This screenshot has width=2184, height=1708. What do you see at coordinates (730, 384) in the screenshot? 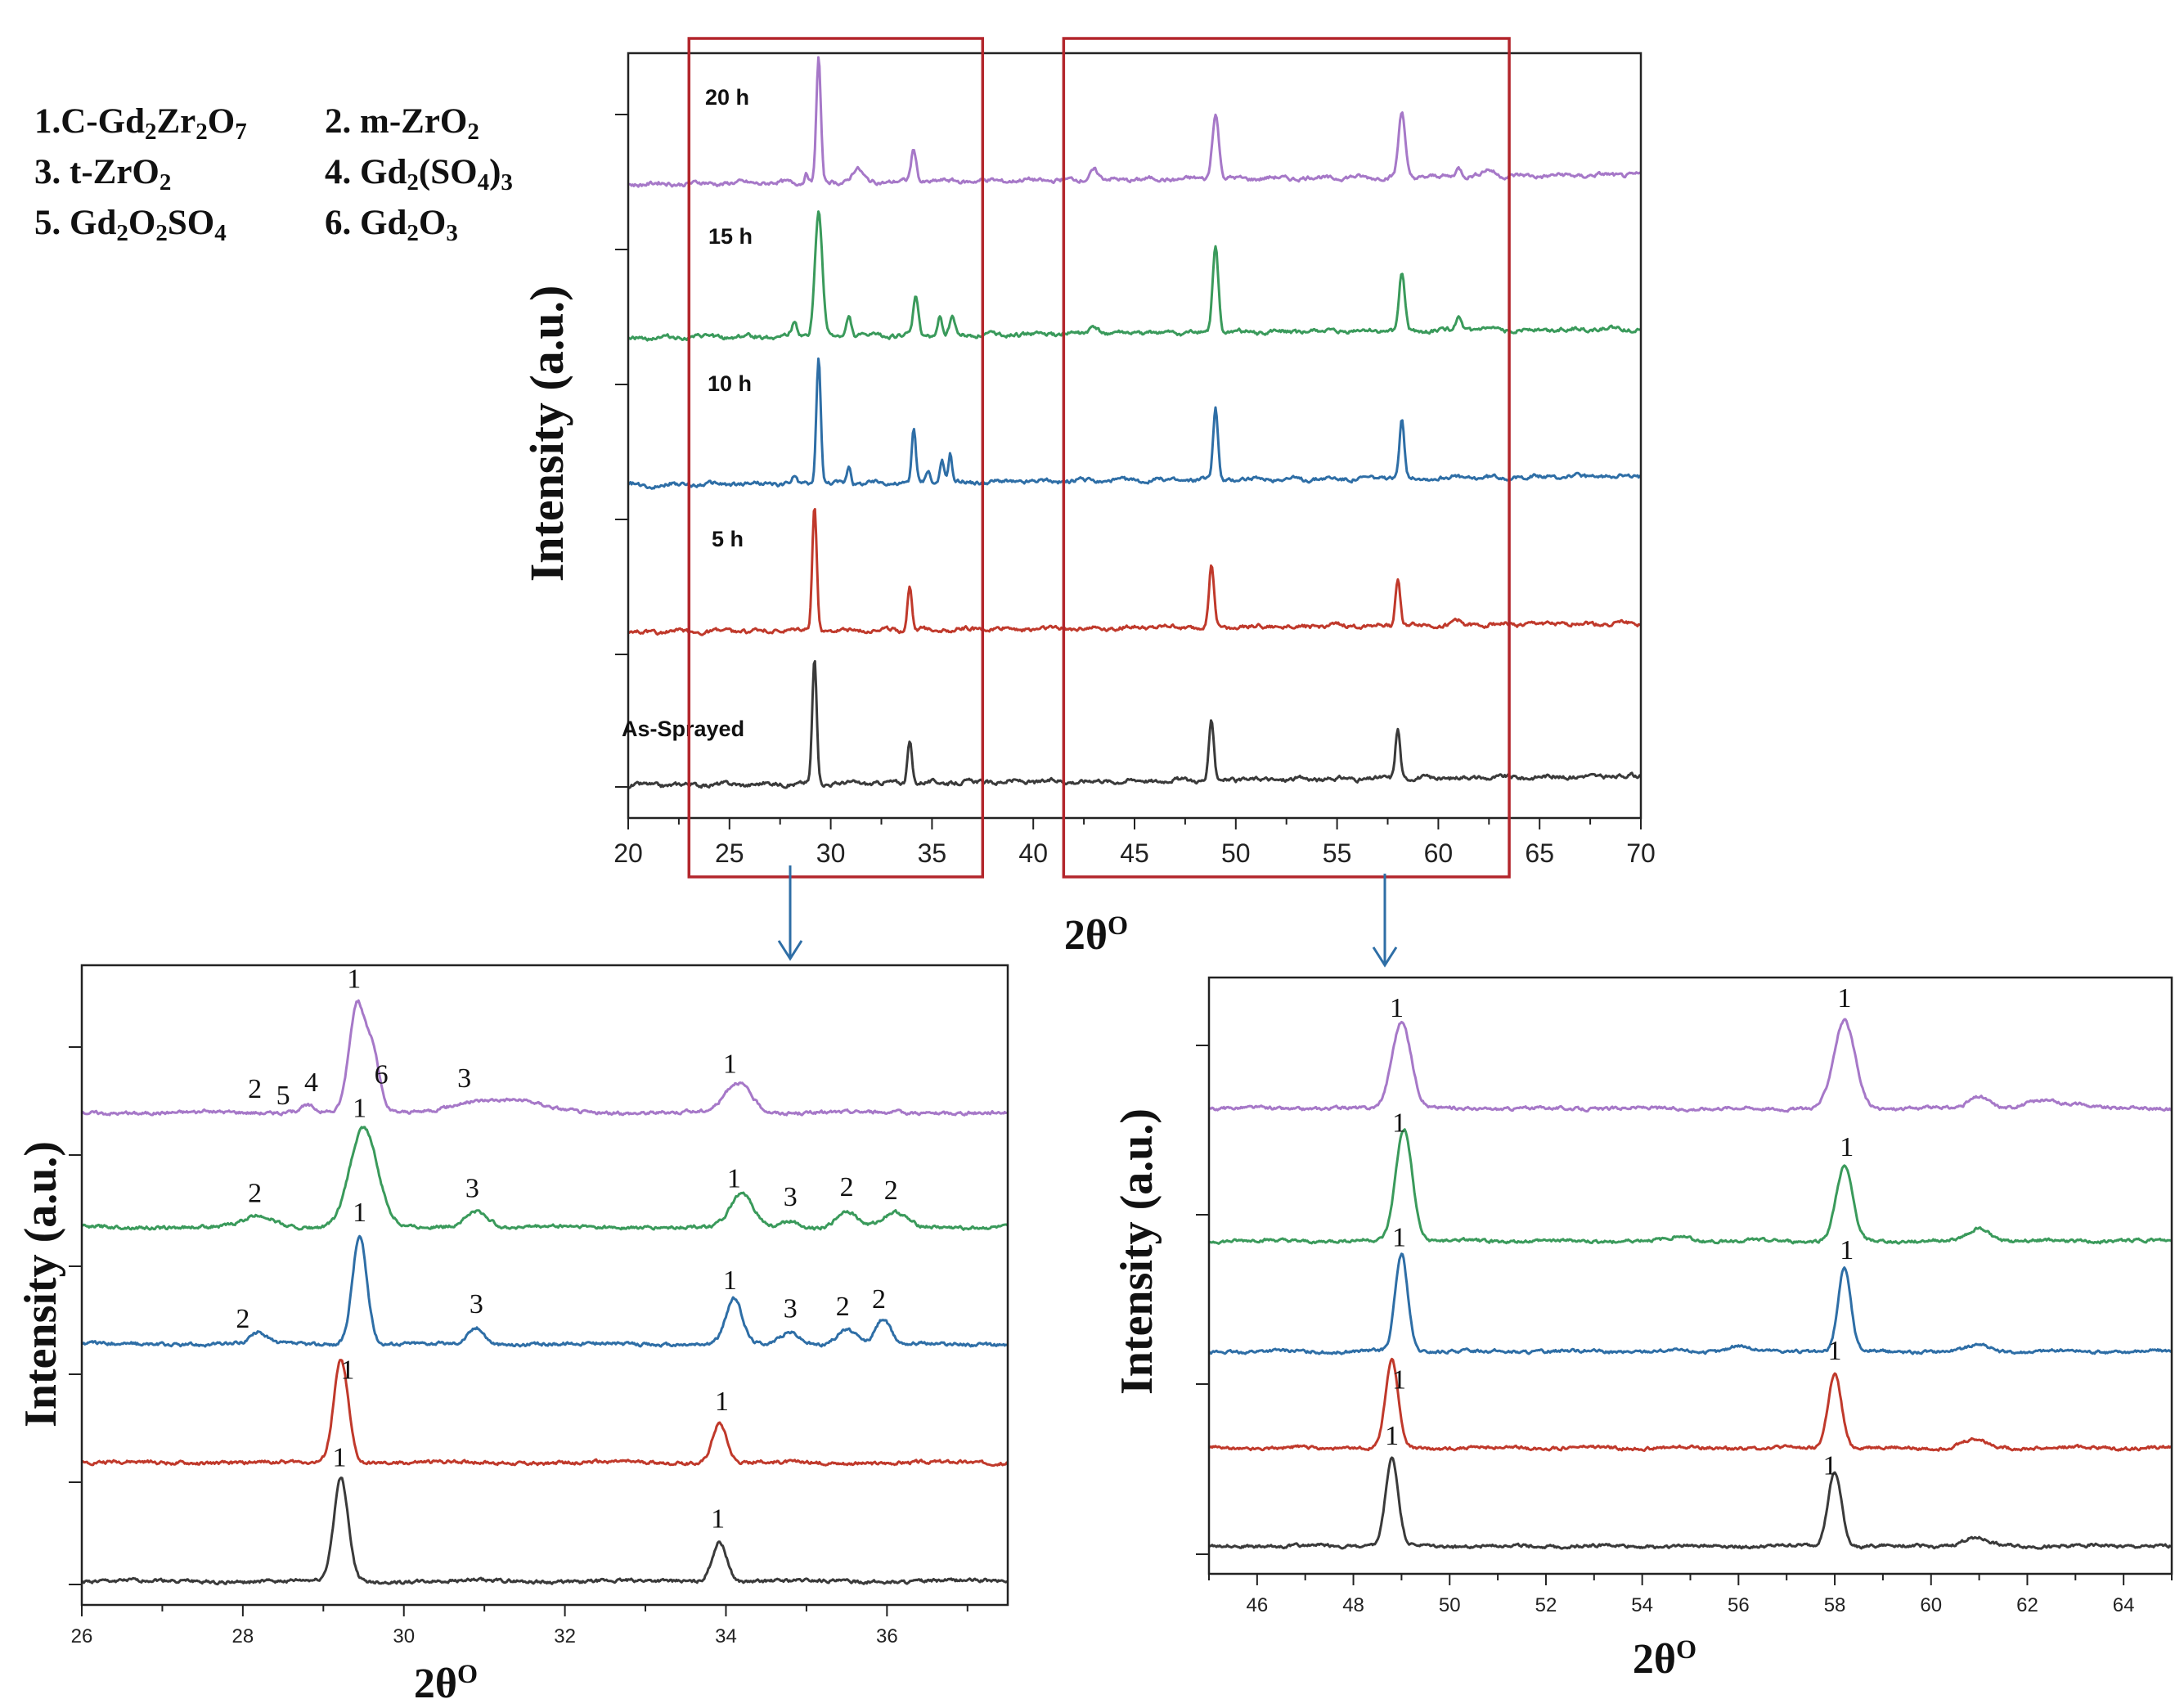
I see `series-label: 10 h` at bounding box center [730, 384].